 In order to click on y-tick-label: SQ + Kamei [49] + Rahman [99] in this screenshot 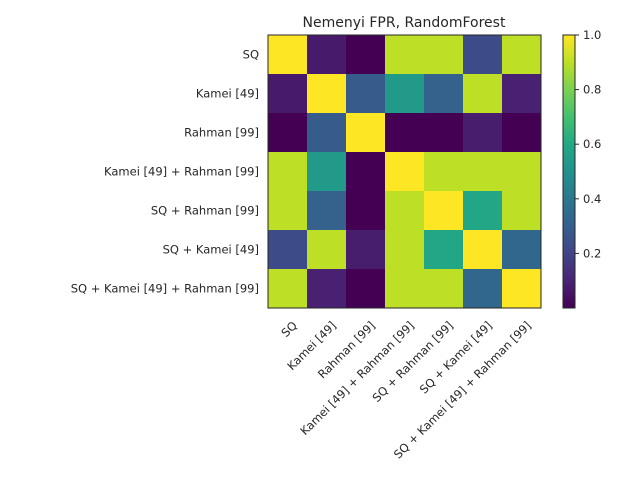, I will do `click(165, 289)`.